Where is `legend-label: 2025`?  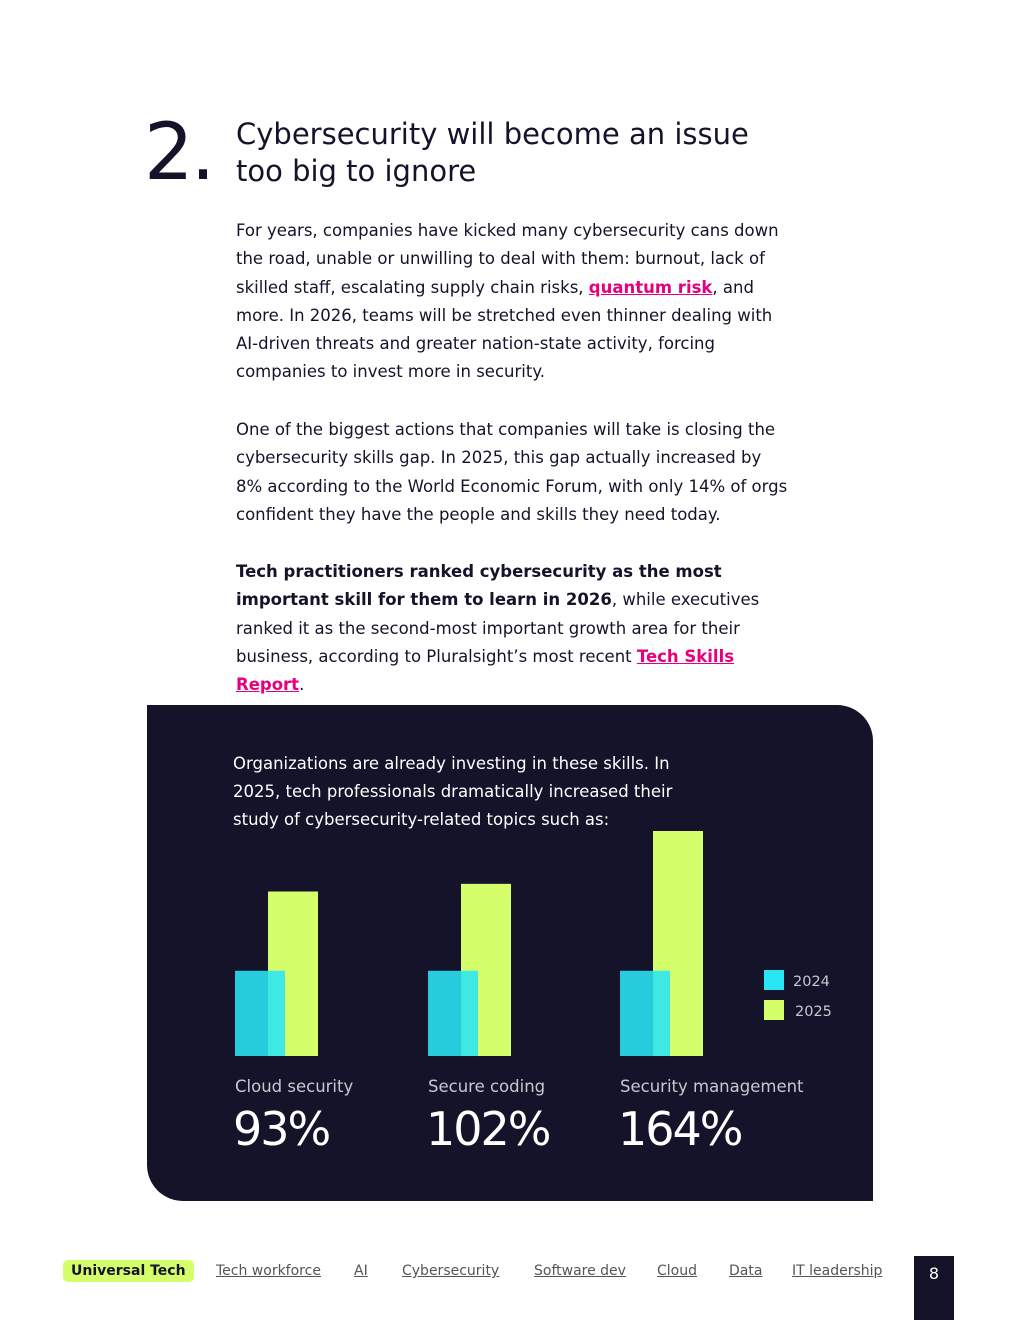
legend-label: 2025 is located at coordinates (813, 1012).